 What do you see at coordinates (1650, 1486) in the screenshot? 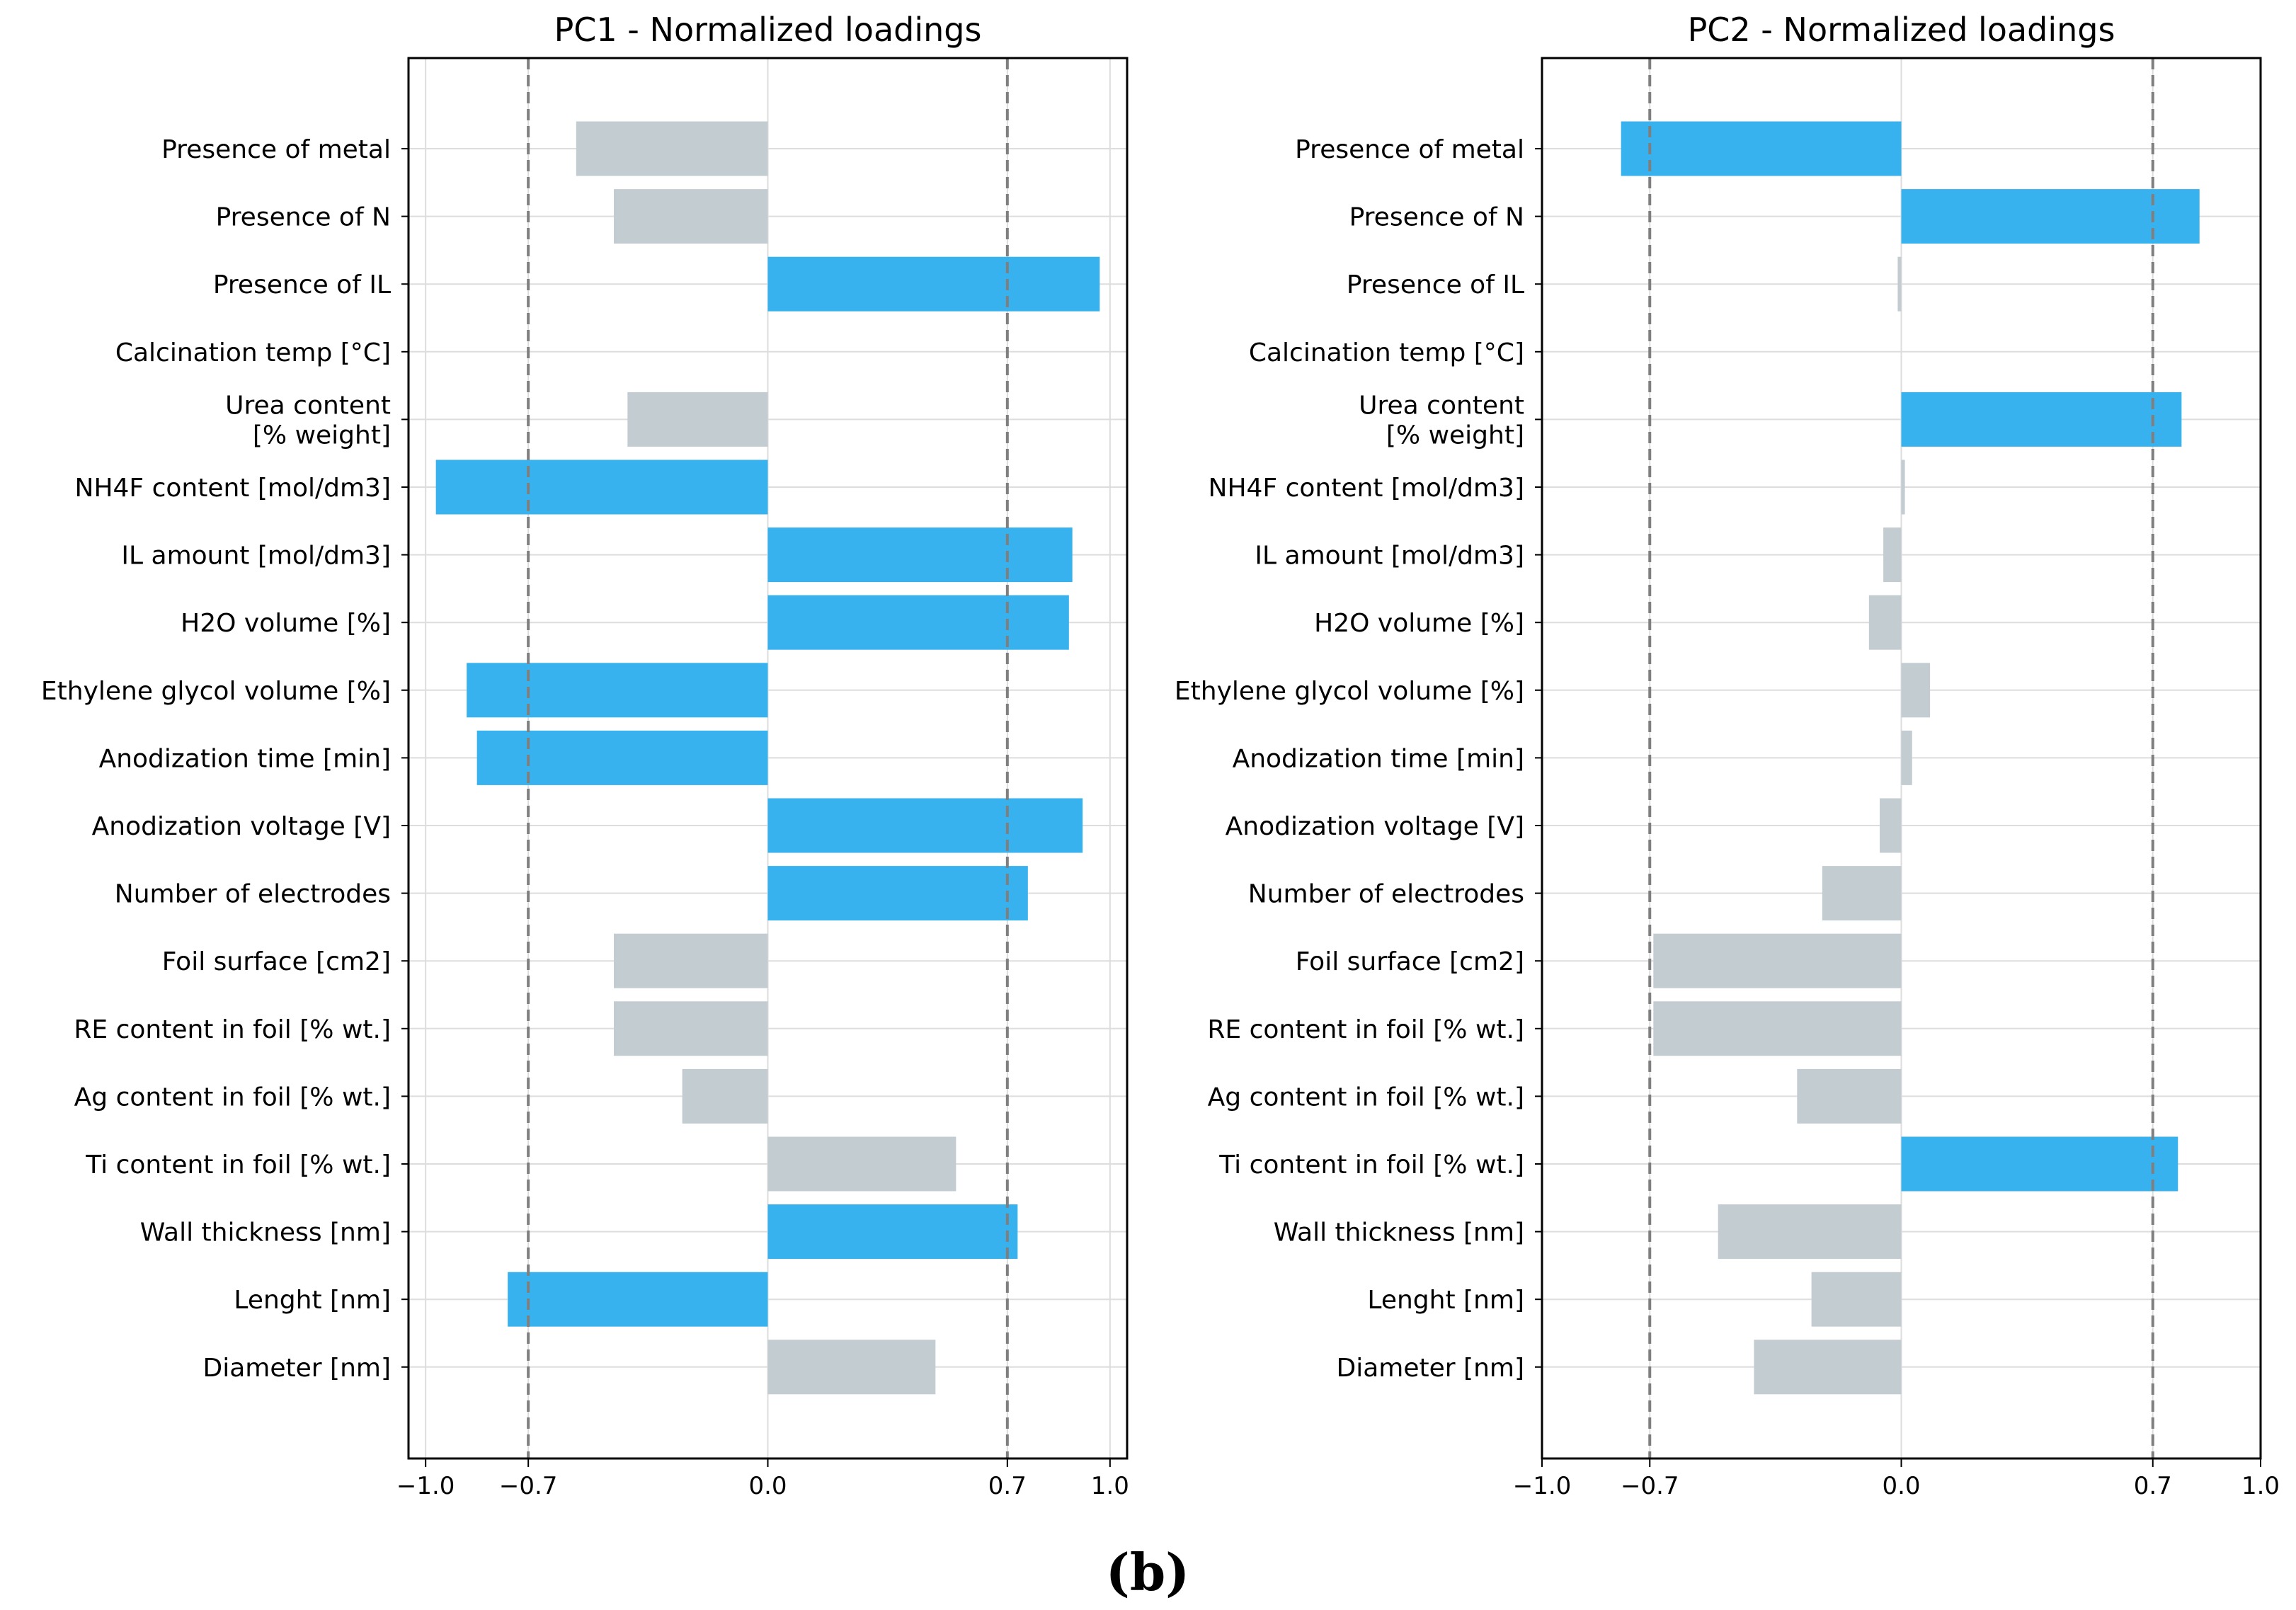
I see `pc2-xtick-label: −0.7` at bounding box center [1650, 1486].